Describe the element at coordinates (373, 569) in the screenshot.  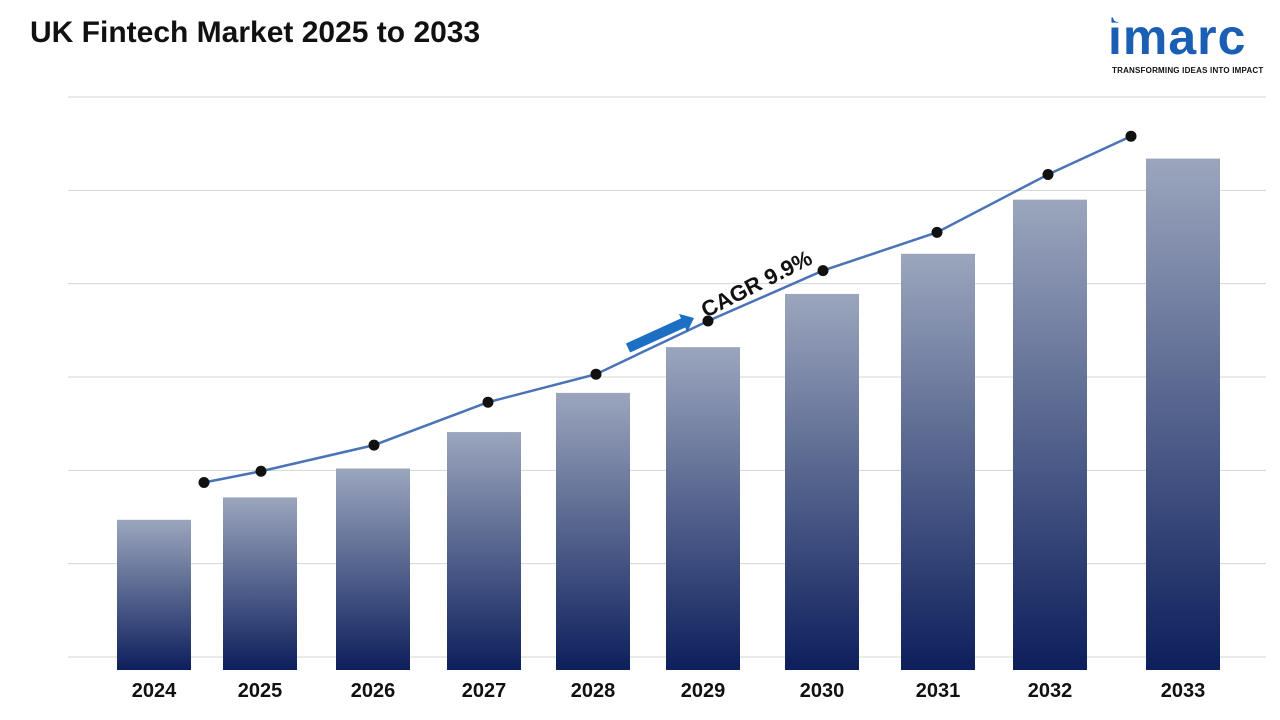
I see `bar-2026` at that location.